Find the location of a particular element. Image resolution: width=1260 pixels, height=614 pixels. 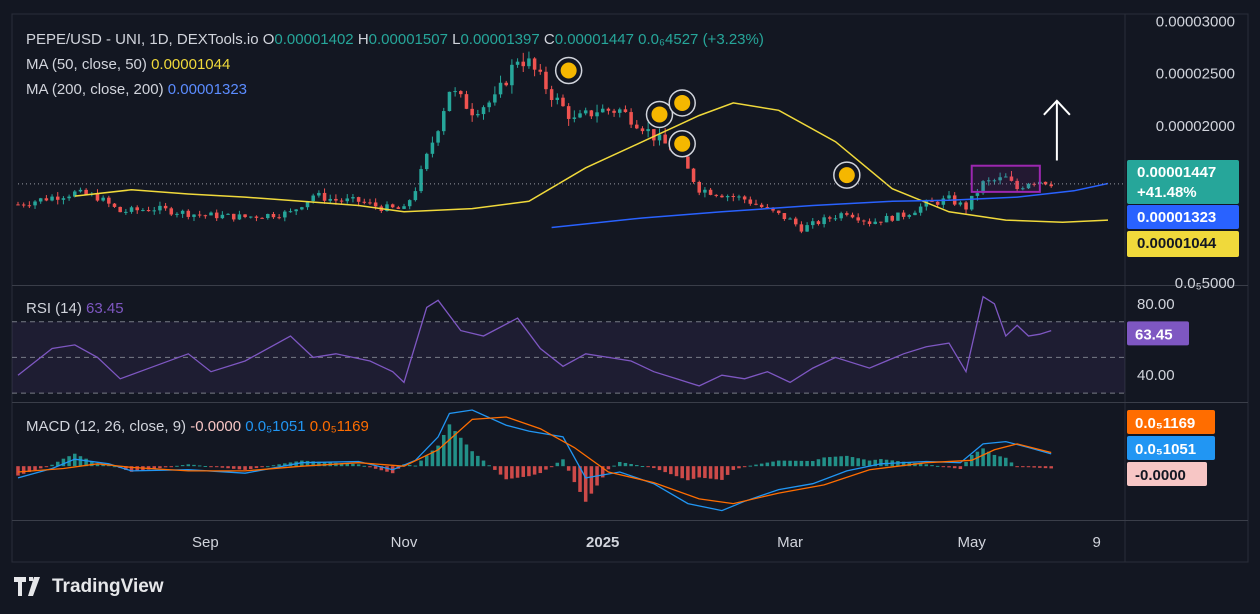

event-marker is located at coordinates (568, 70).